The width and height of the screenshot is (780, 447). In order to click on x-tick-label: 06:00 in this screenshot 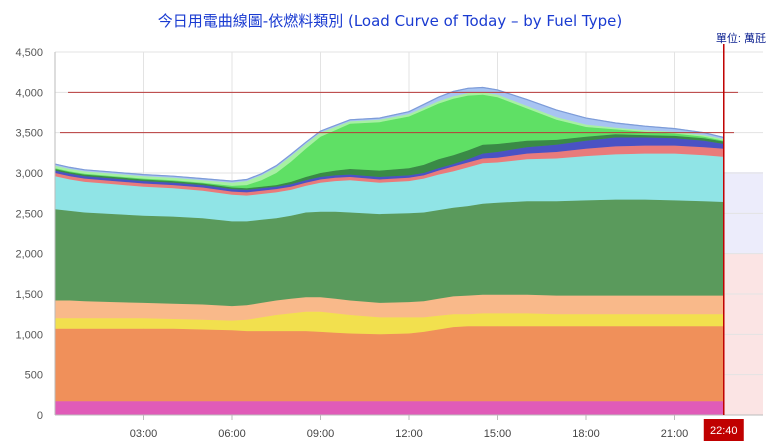, I will do `click(232, 434)`.